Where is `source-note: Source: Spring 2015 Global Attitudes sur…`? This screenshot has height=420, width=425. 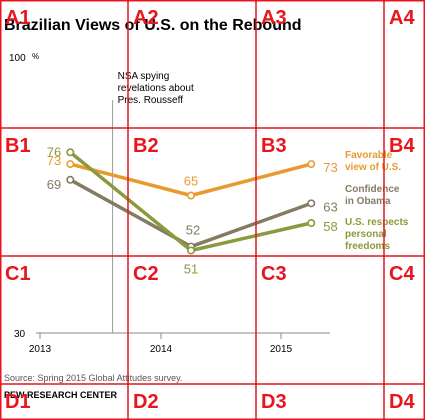 source-note: Source: Spring 2015 Global Attitudes sur… is located at coordinates (93, 378).